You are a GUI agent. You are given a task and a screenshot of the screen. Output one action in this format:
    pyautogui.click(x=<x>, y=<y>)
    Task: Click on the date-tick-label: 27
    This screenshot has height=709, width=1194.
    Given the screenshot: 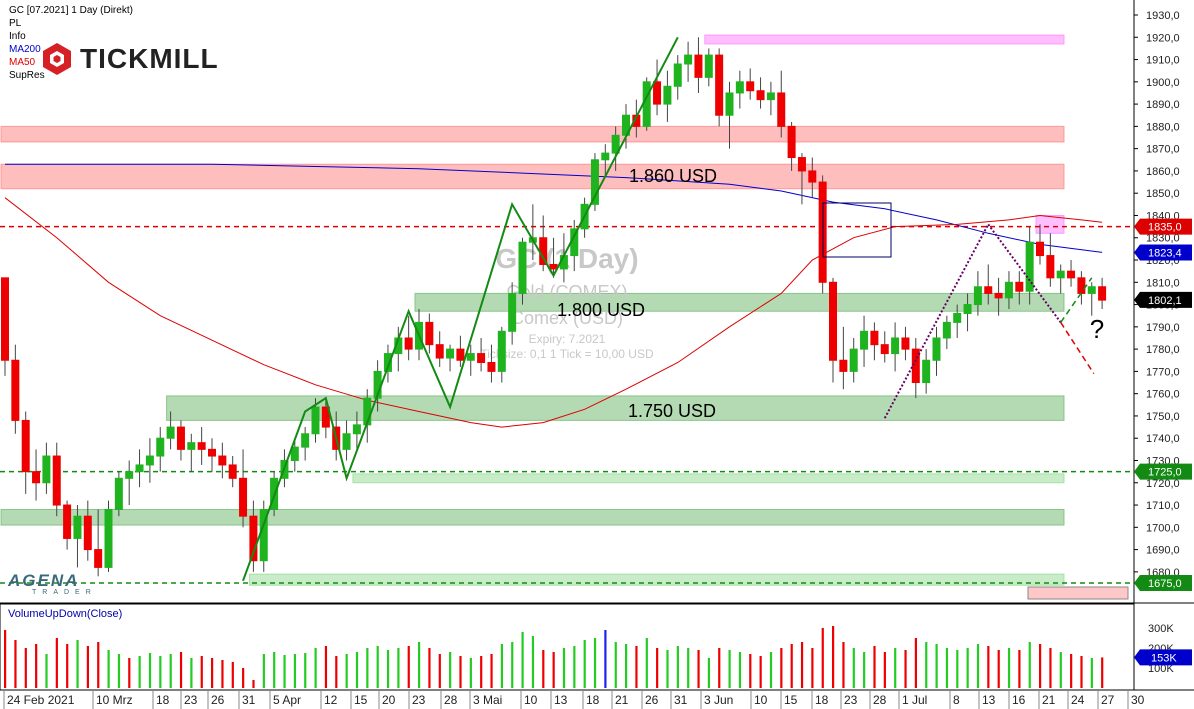 What is the action you would take?
    pyautogui.click(x=1108, y=700)
    